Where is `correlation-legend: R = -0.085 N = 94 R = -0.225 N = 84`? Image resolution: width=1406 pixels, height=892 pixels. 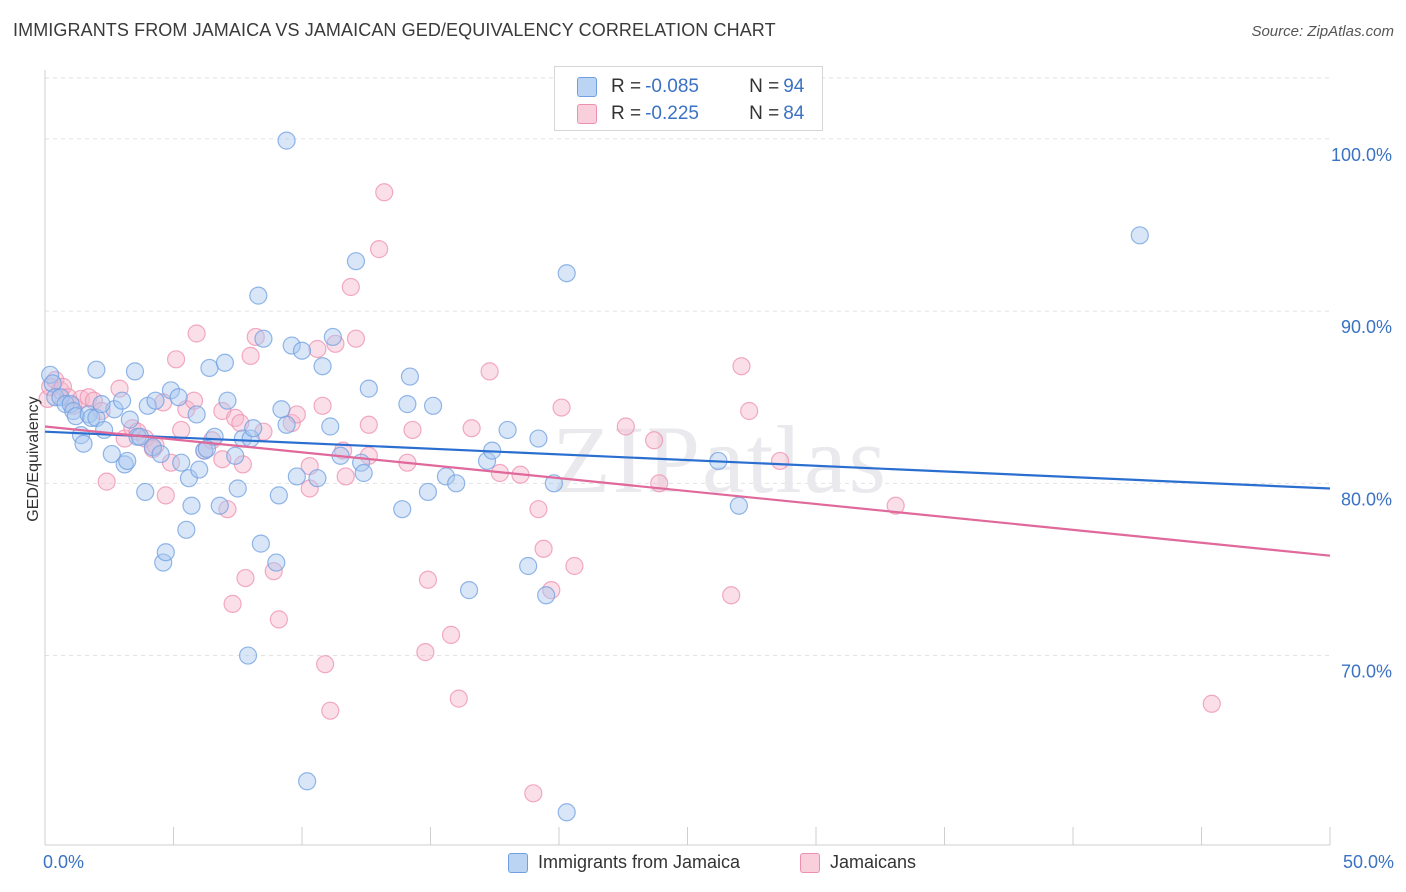
correlation-legend: R = -0.085 N = 94 R = -0.225 N = 84 is located at coordinates (688, 98).